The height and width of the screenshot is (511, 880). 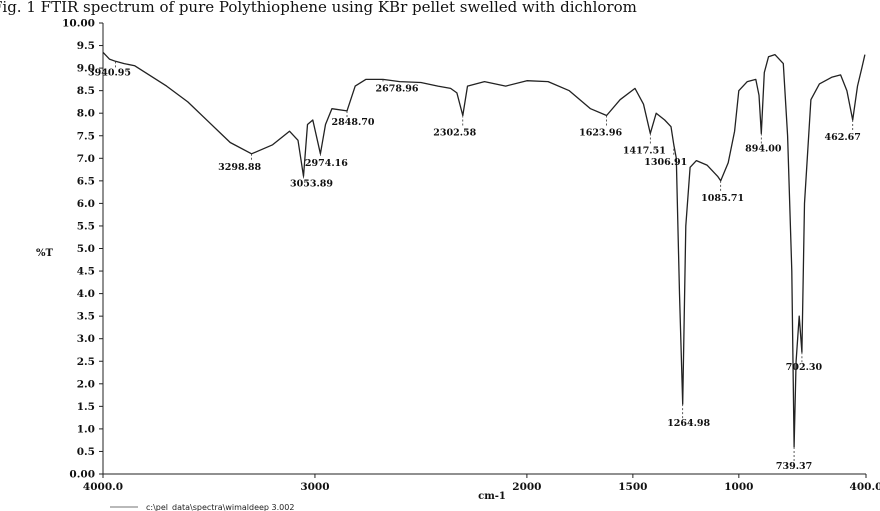 What do you see at coordinates (722, 198) in the screenshot?
I see `peak-label: 1085.71` at bounding box center [722, 198].